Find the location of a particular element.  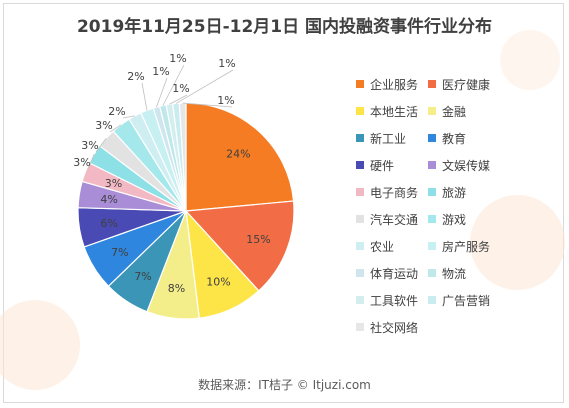

legend-item-13: 农业 is located at coordinates (375, 246).